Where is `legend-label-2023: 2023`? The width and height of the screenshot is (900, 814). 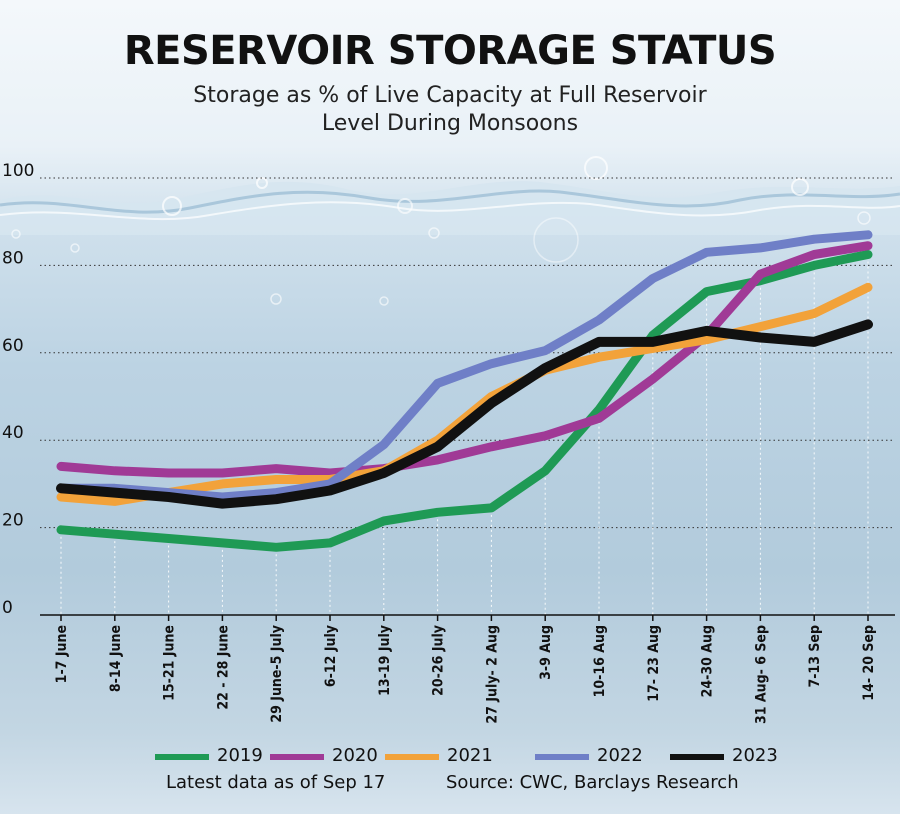 legend-label-2023: 2023 is located at coordinates (755, 755).